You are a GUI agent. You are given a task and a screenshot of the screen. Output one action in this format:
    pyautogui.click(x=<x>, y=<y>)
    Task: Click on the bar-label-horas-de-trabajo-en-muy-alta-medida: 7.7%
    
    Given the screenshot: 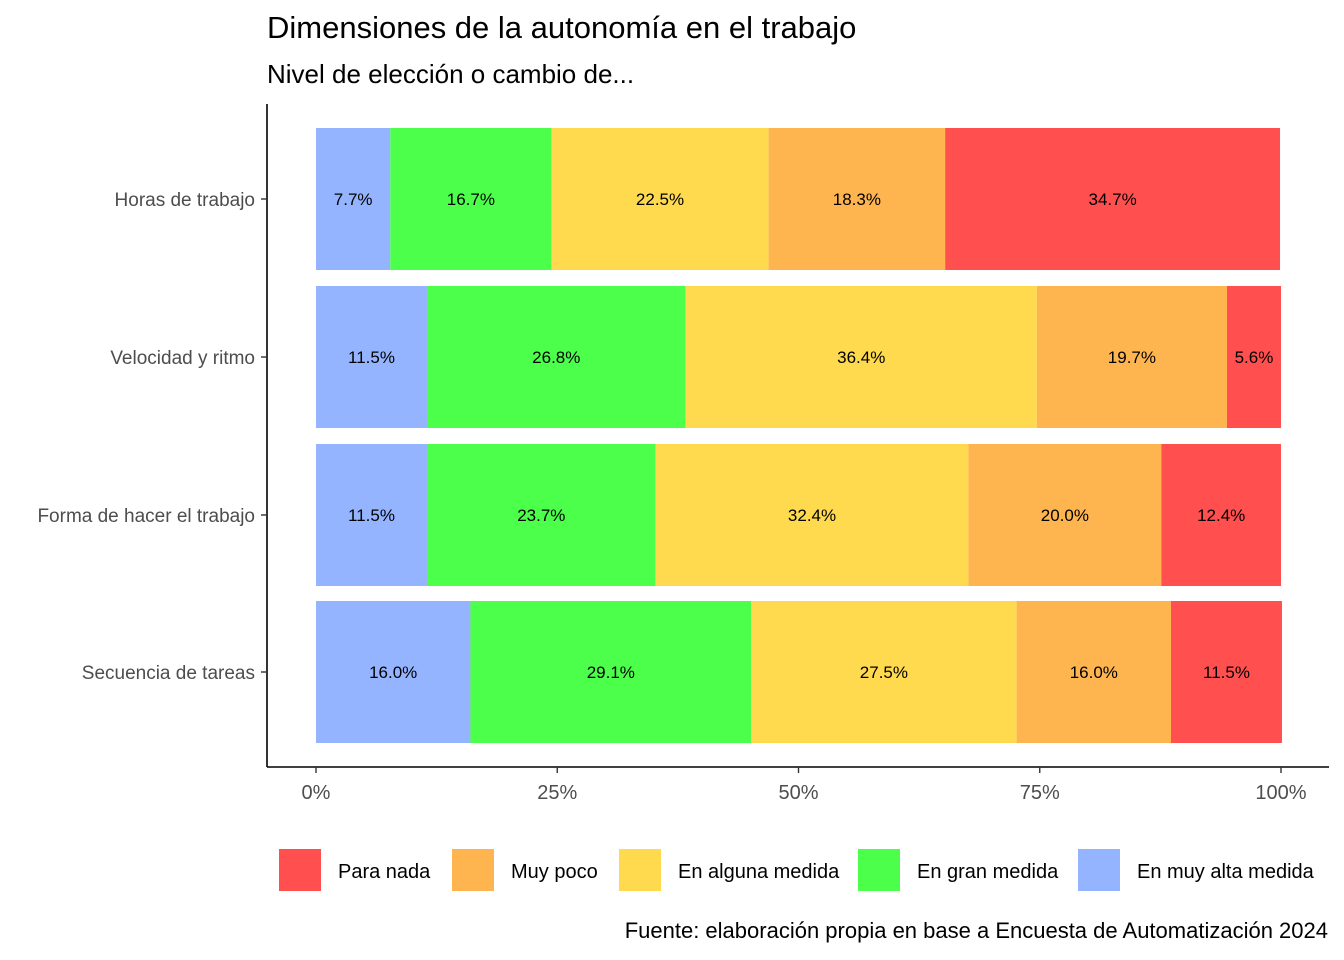 What is the action you would take?
    pyautogui.click(x=353, y=199)
    